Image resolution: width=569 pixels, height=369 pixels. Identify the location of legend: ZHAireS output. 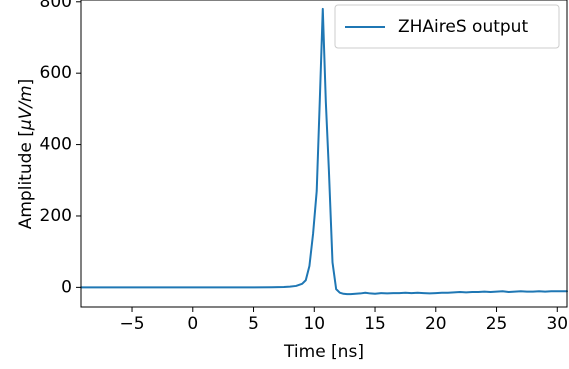
(447, 26).